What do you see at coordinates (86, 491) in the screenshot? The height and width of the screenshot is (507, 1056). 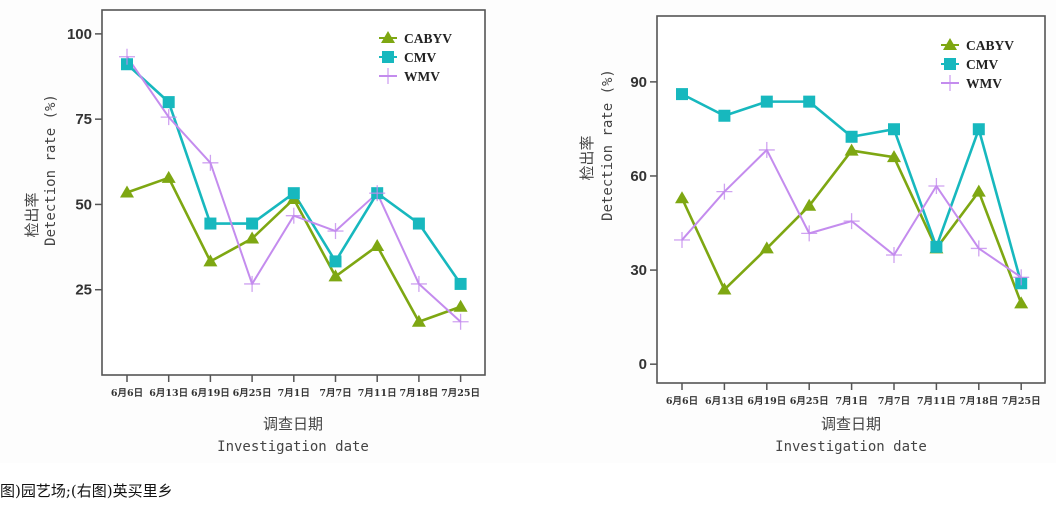 I see `figure-caption: 图)园艺场;(右图)英买里乡` at bounding box center [86, 491].